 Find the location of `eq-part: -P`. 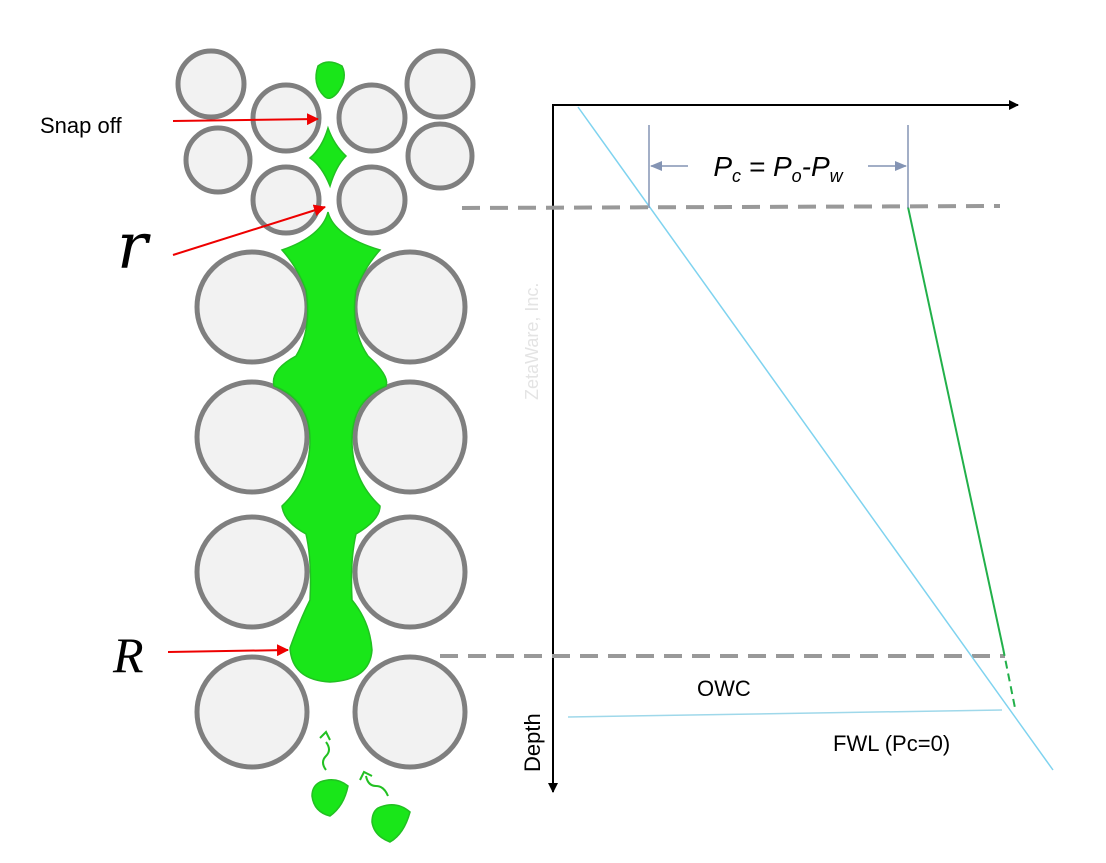

eq-part: -P is located at coordinates (816, 166).